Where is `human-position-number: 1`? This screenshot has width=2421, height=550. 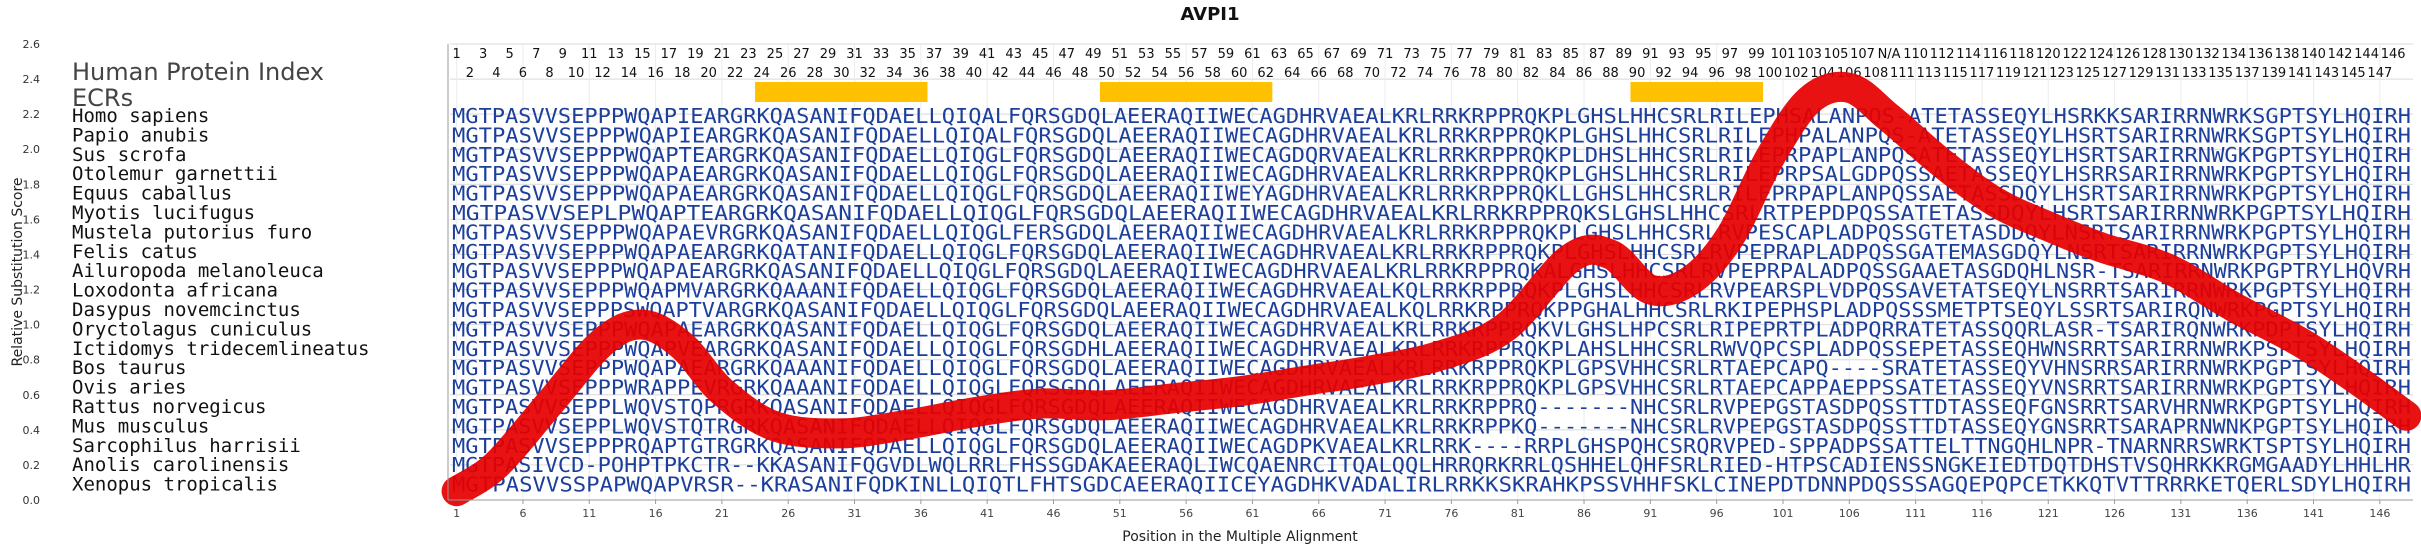 human-position-number: 1 is located at coordinates (456, 54).